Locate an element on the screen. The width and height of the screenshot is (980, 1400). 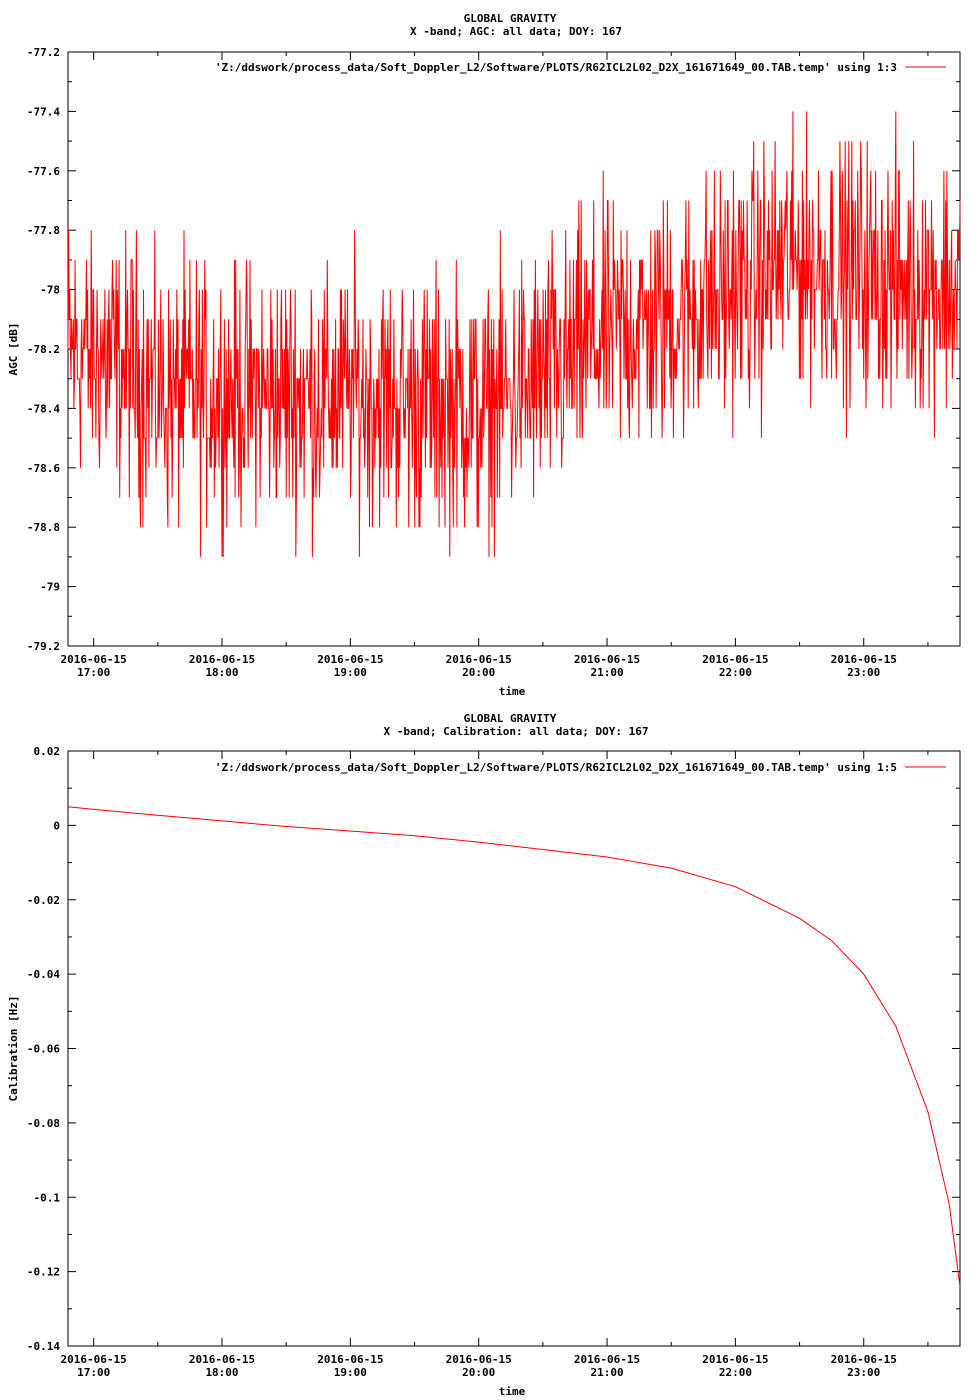
y-tick-label: -0.1 is located at coordinates (47, 1197).